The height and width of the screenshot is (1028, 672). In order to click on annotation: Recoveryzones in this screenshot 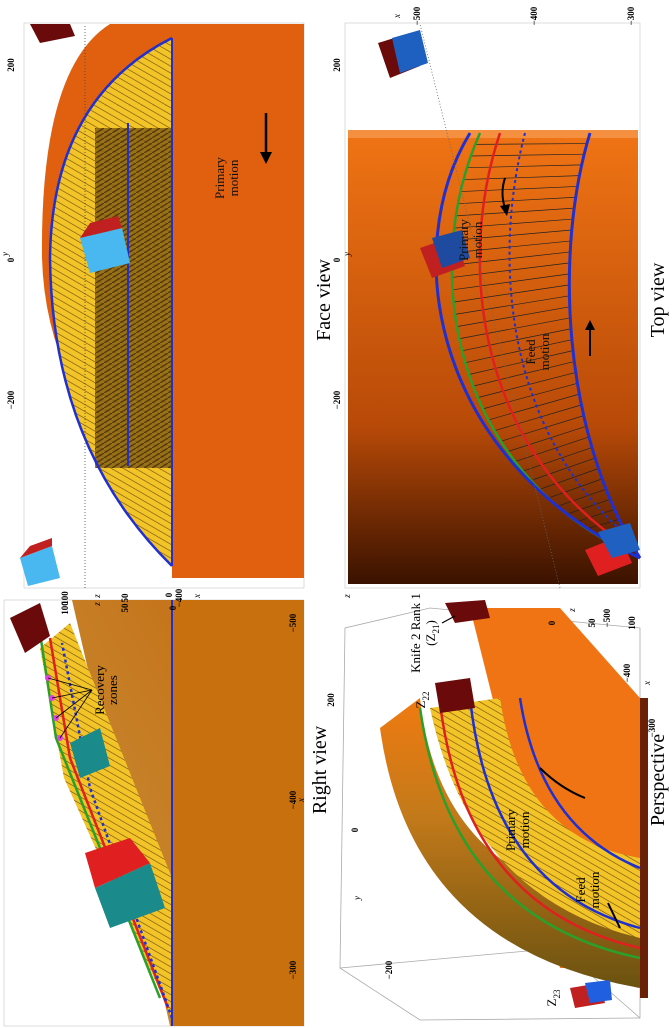, I will do `click(106, 690)`.